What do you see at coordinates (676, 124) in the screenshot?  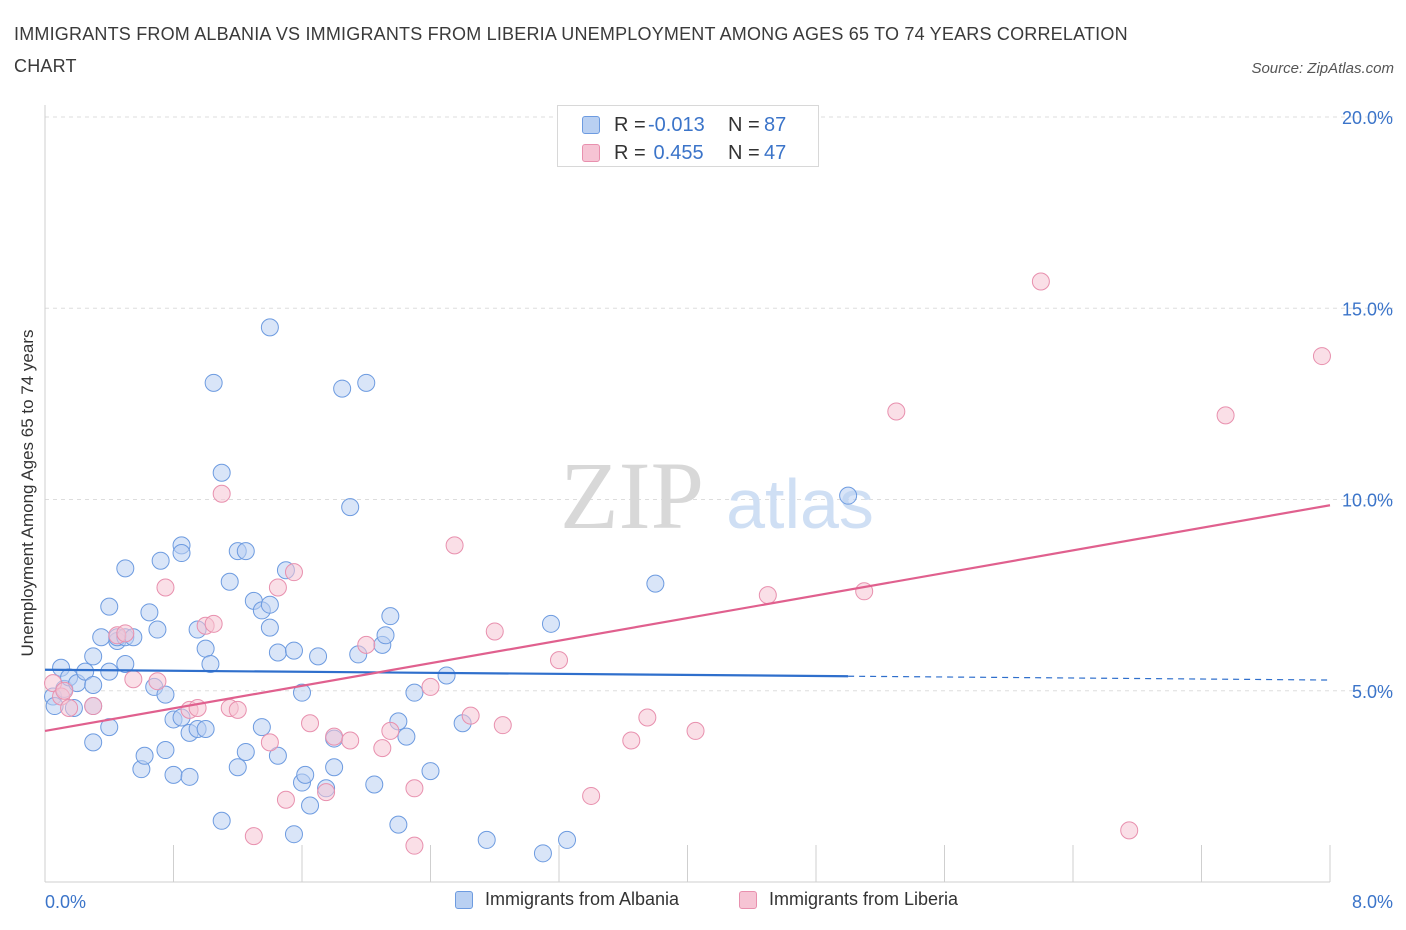 I see `r-value: -0.013` at bounding box center [676, 124].